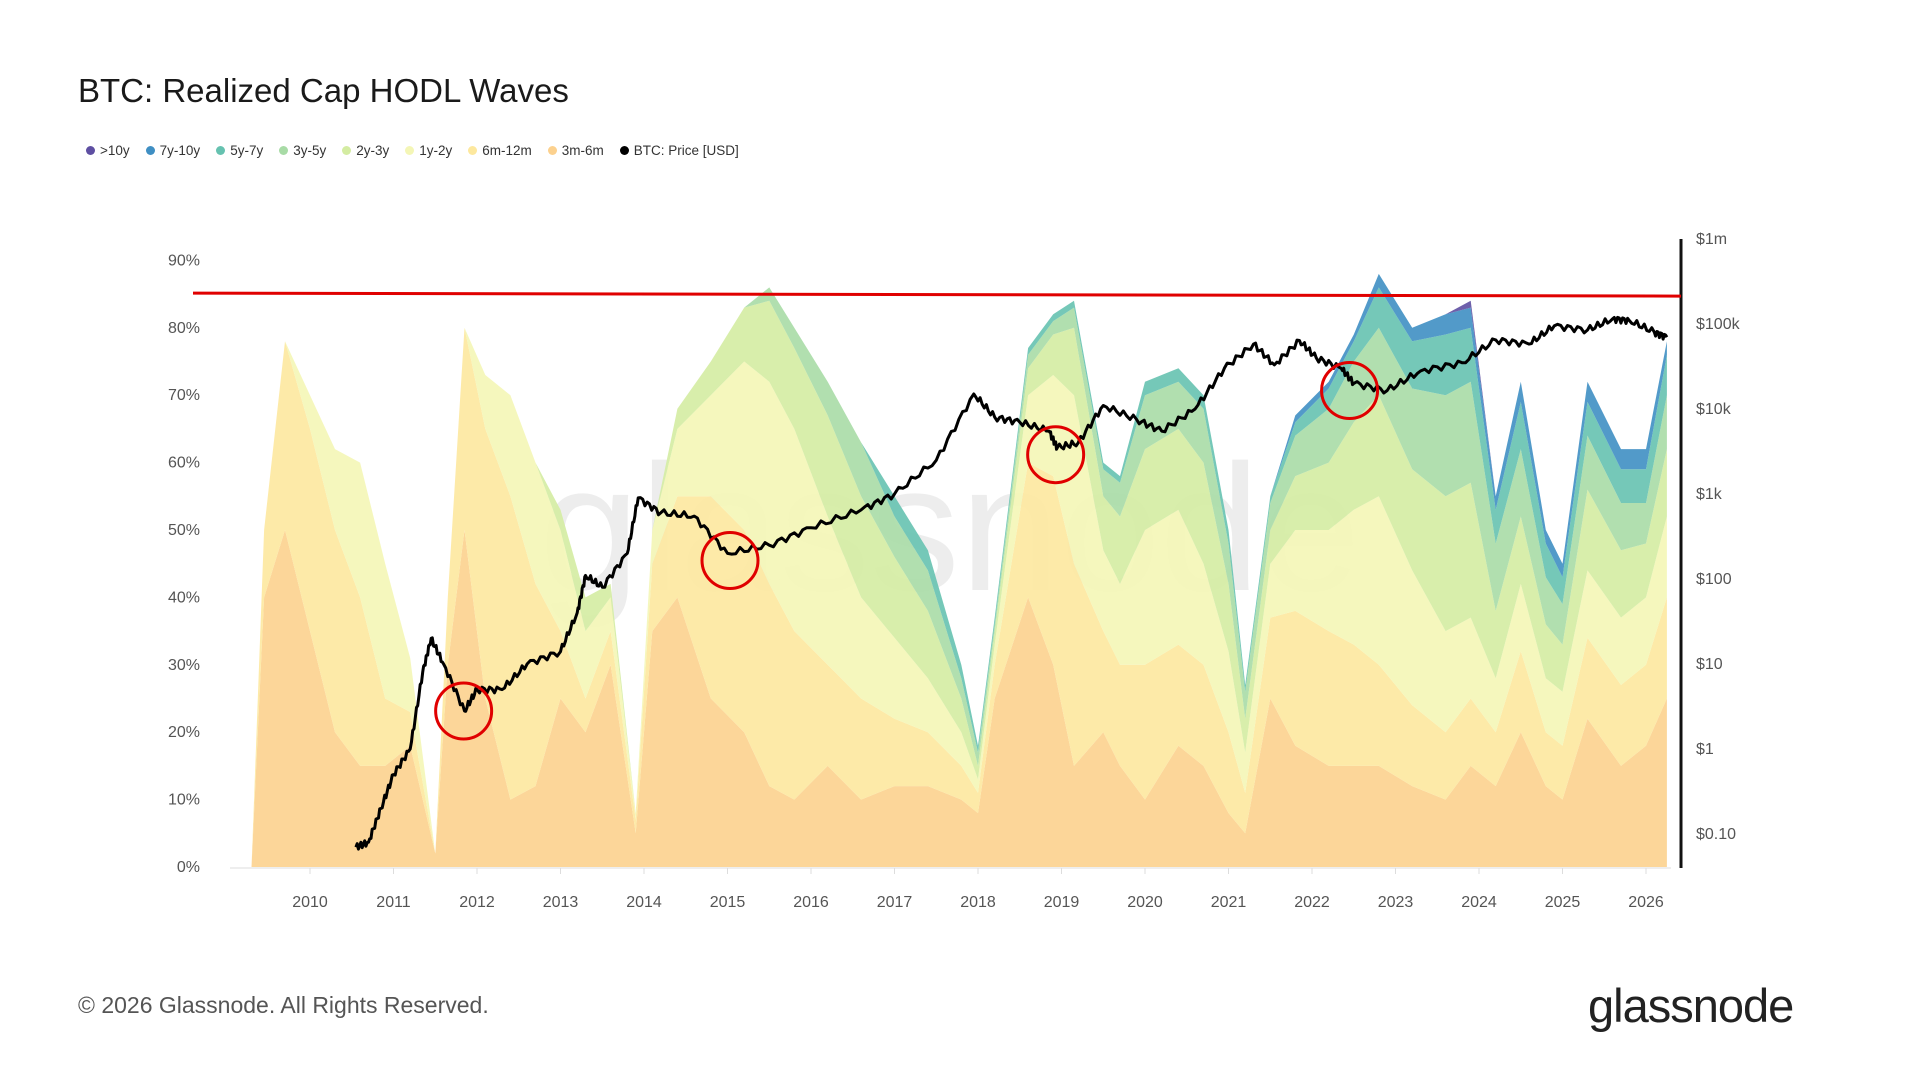  I want to click on x-tick-label: 2020, so click(1145, 902).